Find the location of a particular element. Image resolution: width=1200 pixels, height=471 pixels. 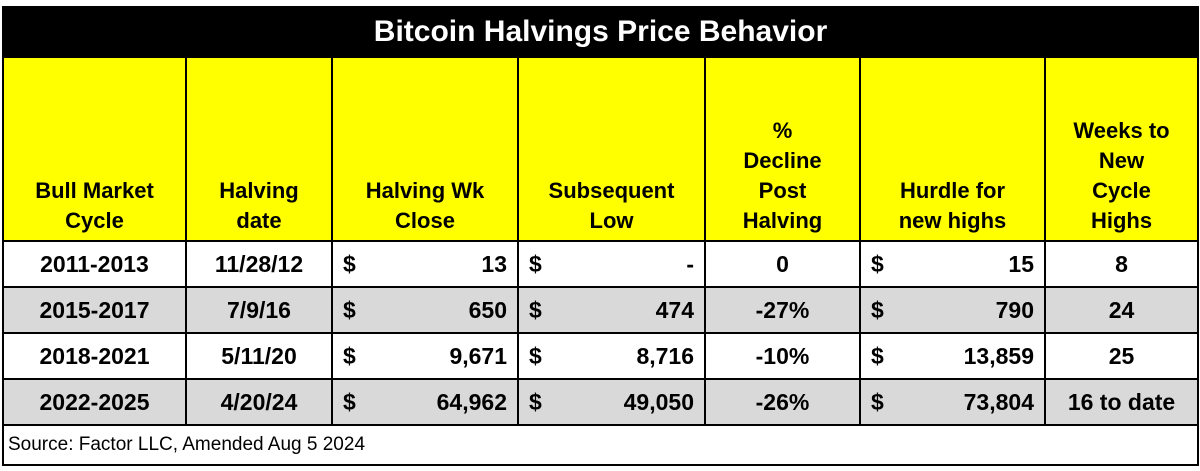

table-title: Bitcoin Halvings Price Behavior is located at coordinates (600, 32).